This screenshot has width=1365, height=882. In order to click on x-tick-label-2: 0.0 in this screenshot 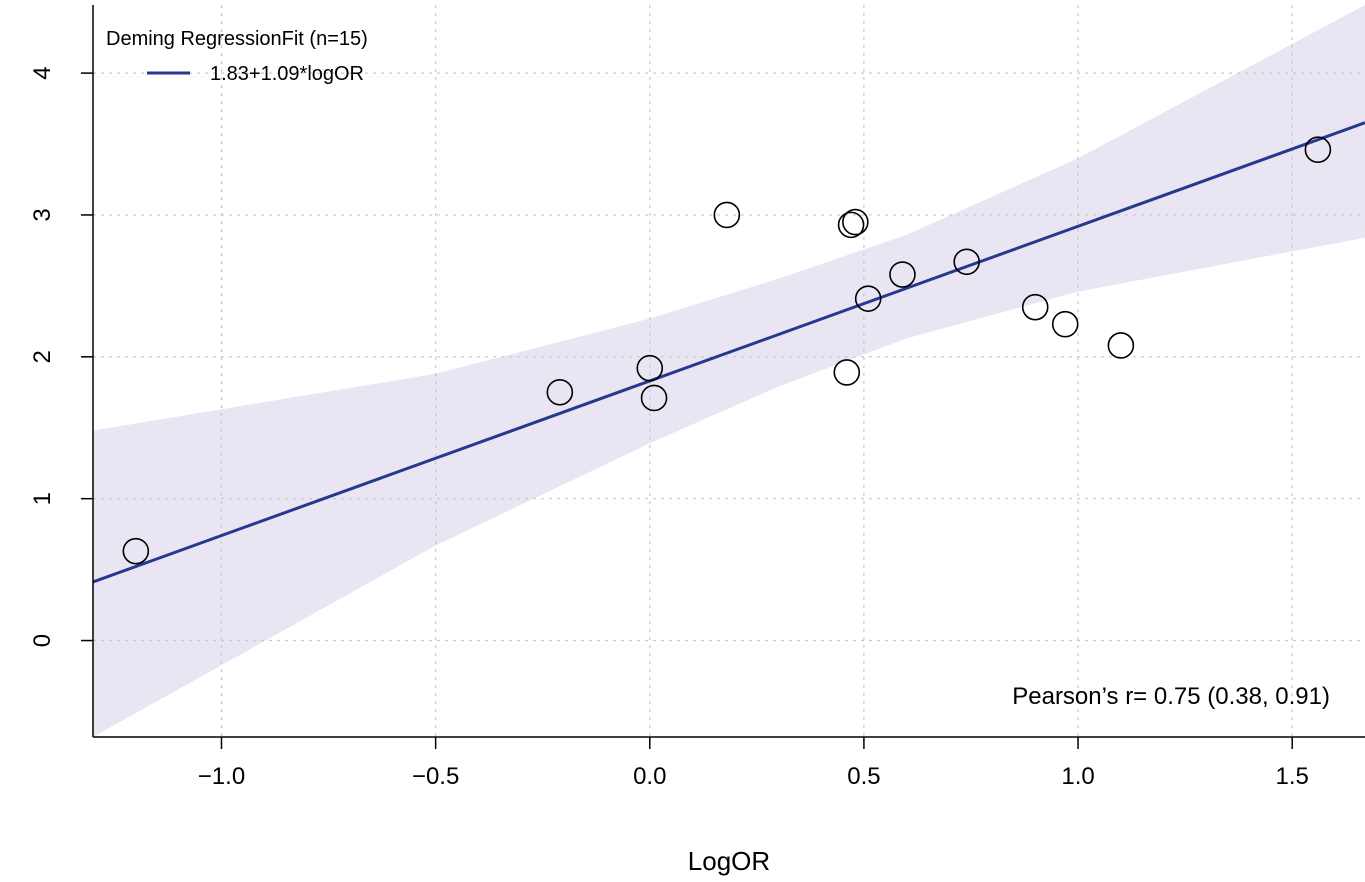, I will do `click(649, 776)`.